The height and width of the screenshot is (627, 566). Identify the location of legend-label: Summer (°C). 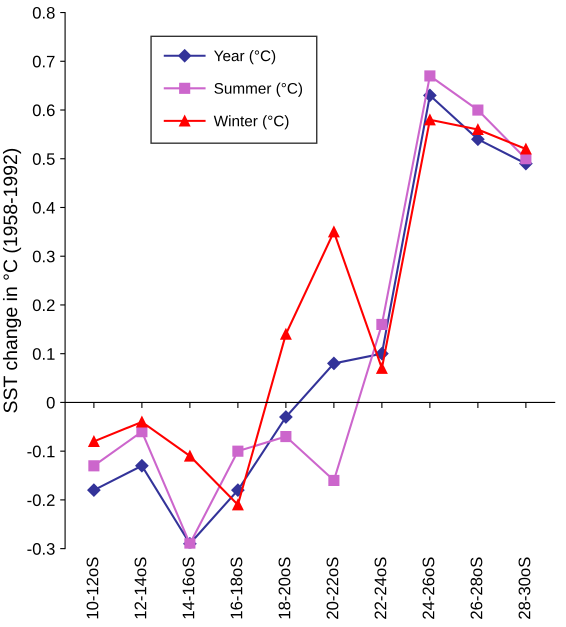
(258, 89).